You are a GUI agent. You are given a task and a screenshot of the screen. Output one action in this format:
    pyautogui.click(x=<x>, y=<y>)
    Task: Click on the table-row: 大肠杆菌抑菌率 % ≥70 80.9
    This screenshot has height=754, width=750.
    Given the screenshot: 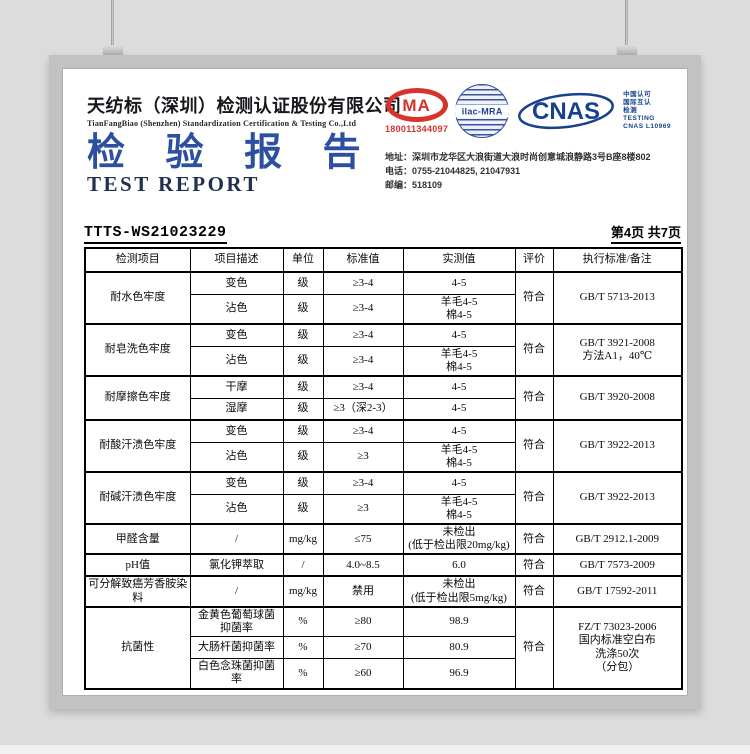 What is the action you would take?
    pyautogui.click(x=383, y=648)
    